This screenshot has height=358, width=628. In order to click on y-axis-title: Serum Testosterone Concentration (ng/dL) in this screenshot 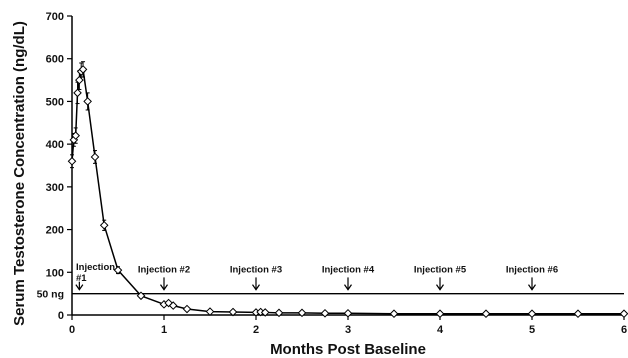, I will do `click(19, 173)`.